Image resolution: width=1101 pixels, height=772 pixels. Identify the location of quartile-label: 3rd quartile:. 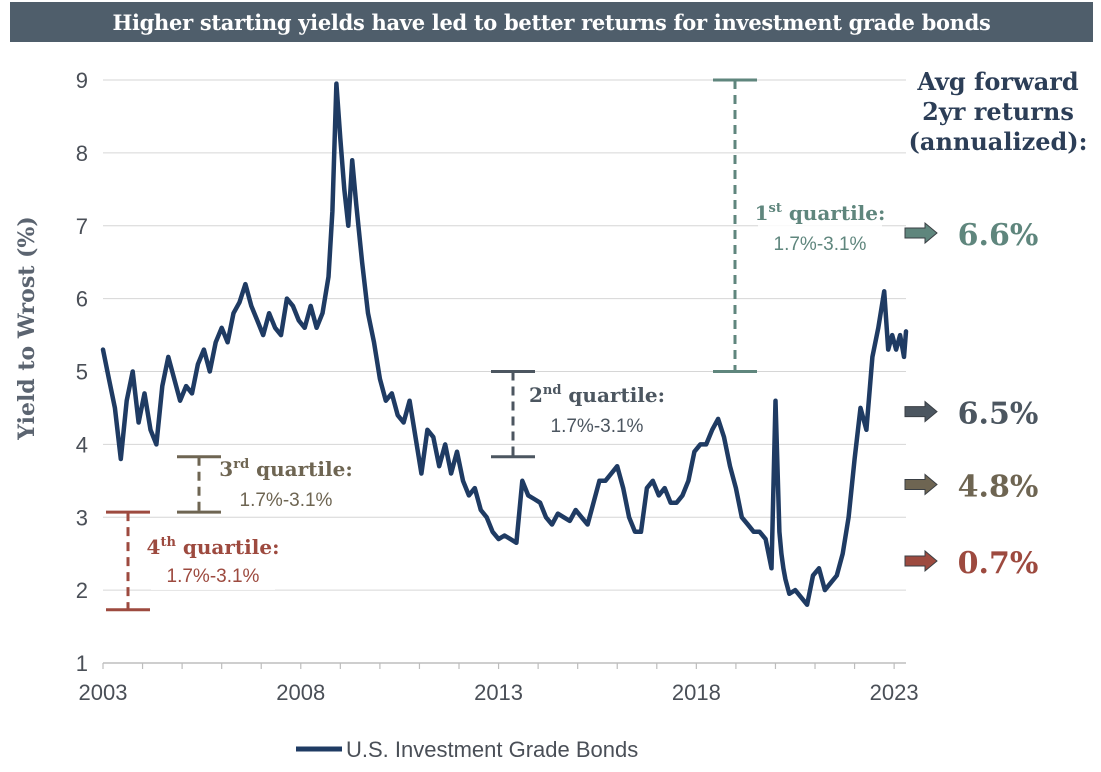
(285, 469).